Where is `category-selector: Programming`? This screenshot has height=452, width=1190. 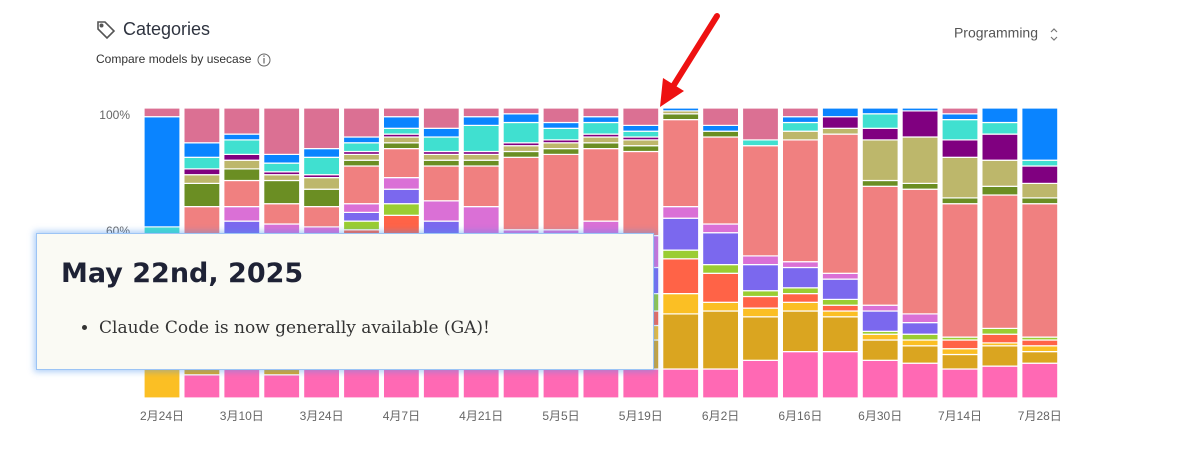 category-selector: Programming is located at coordinates (996, 33).